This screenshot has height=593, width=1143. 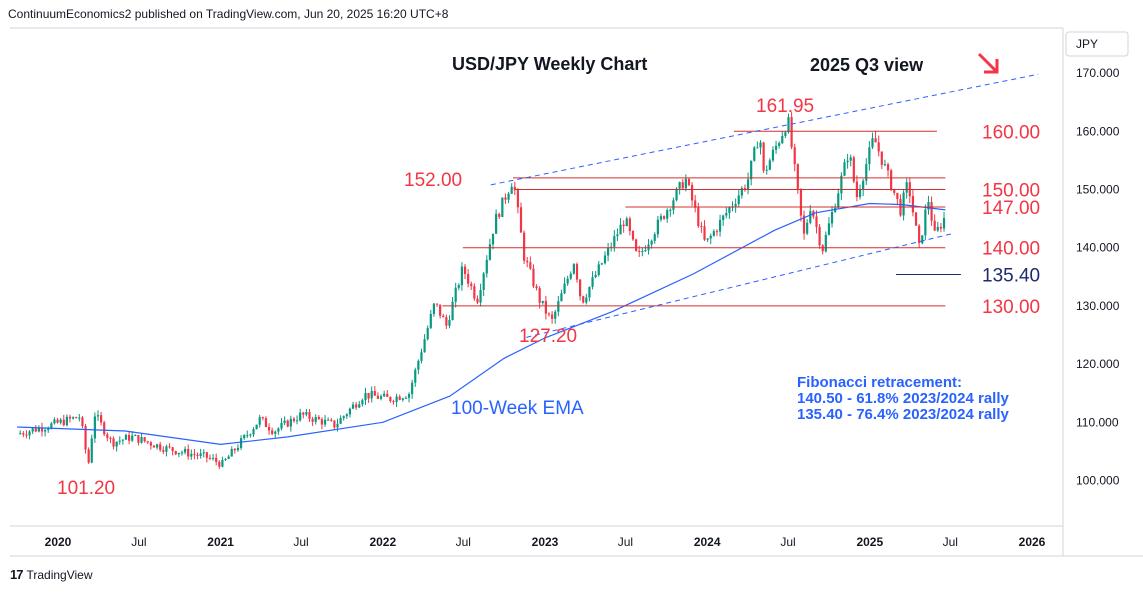 What do you see at coordinates (51, 574) in the screenshot?
I see `tradingview-footer: 17 TradingView` at bounding box center [51, 574].